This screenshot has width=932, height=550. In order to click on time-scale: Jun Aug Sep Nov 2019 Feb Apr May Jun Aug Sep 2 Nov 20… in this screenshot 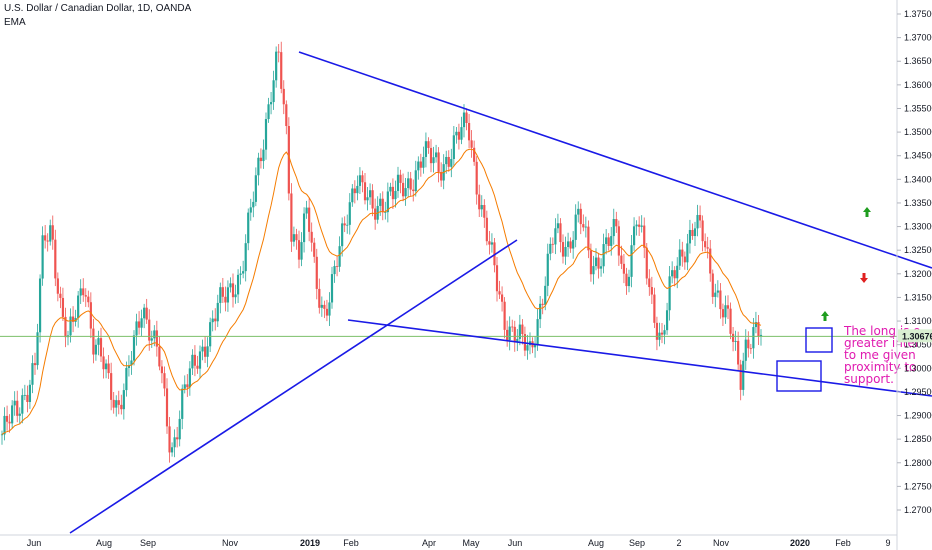, I will do `click(459, 543)`.